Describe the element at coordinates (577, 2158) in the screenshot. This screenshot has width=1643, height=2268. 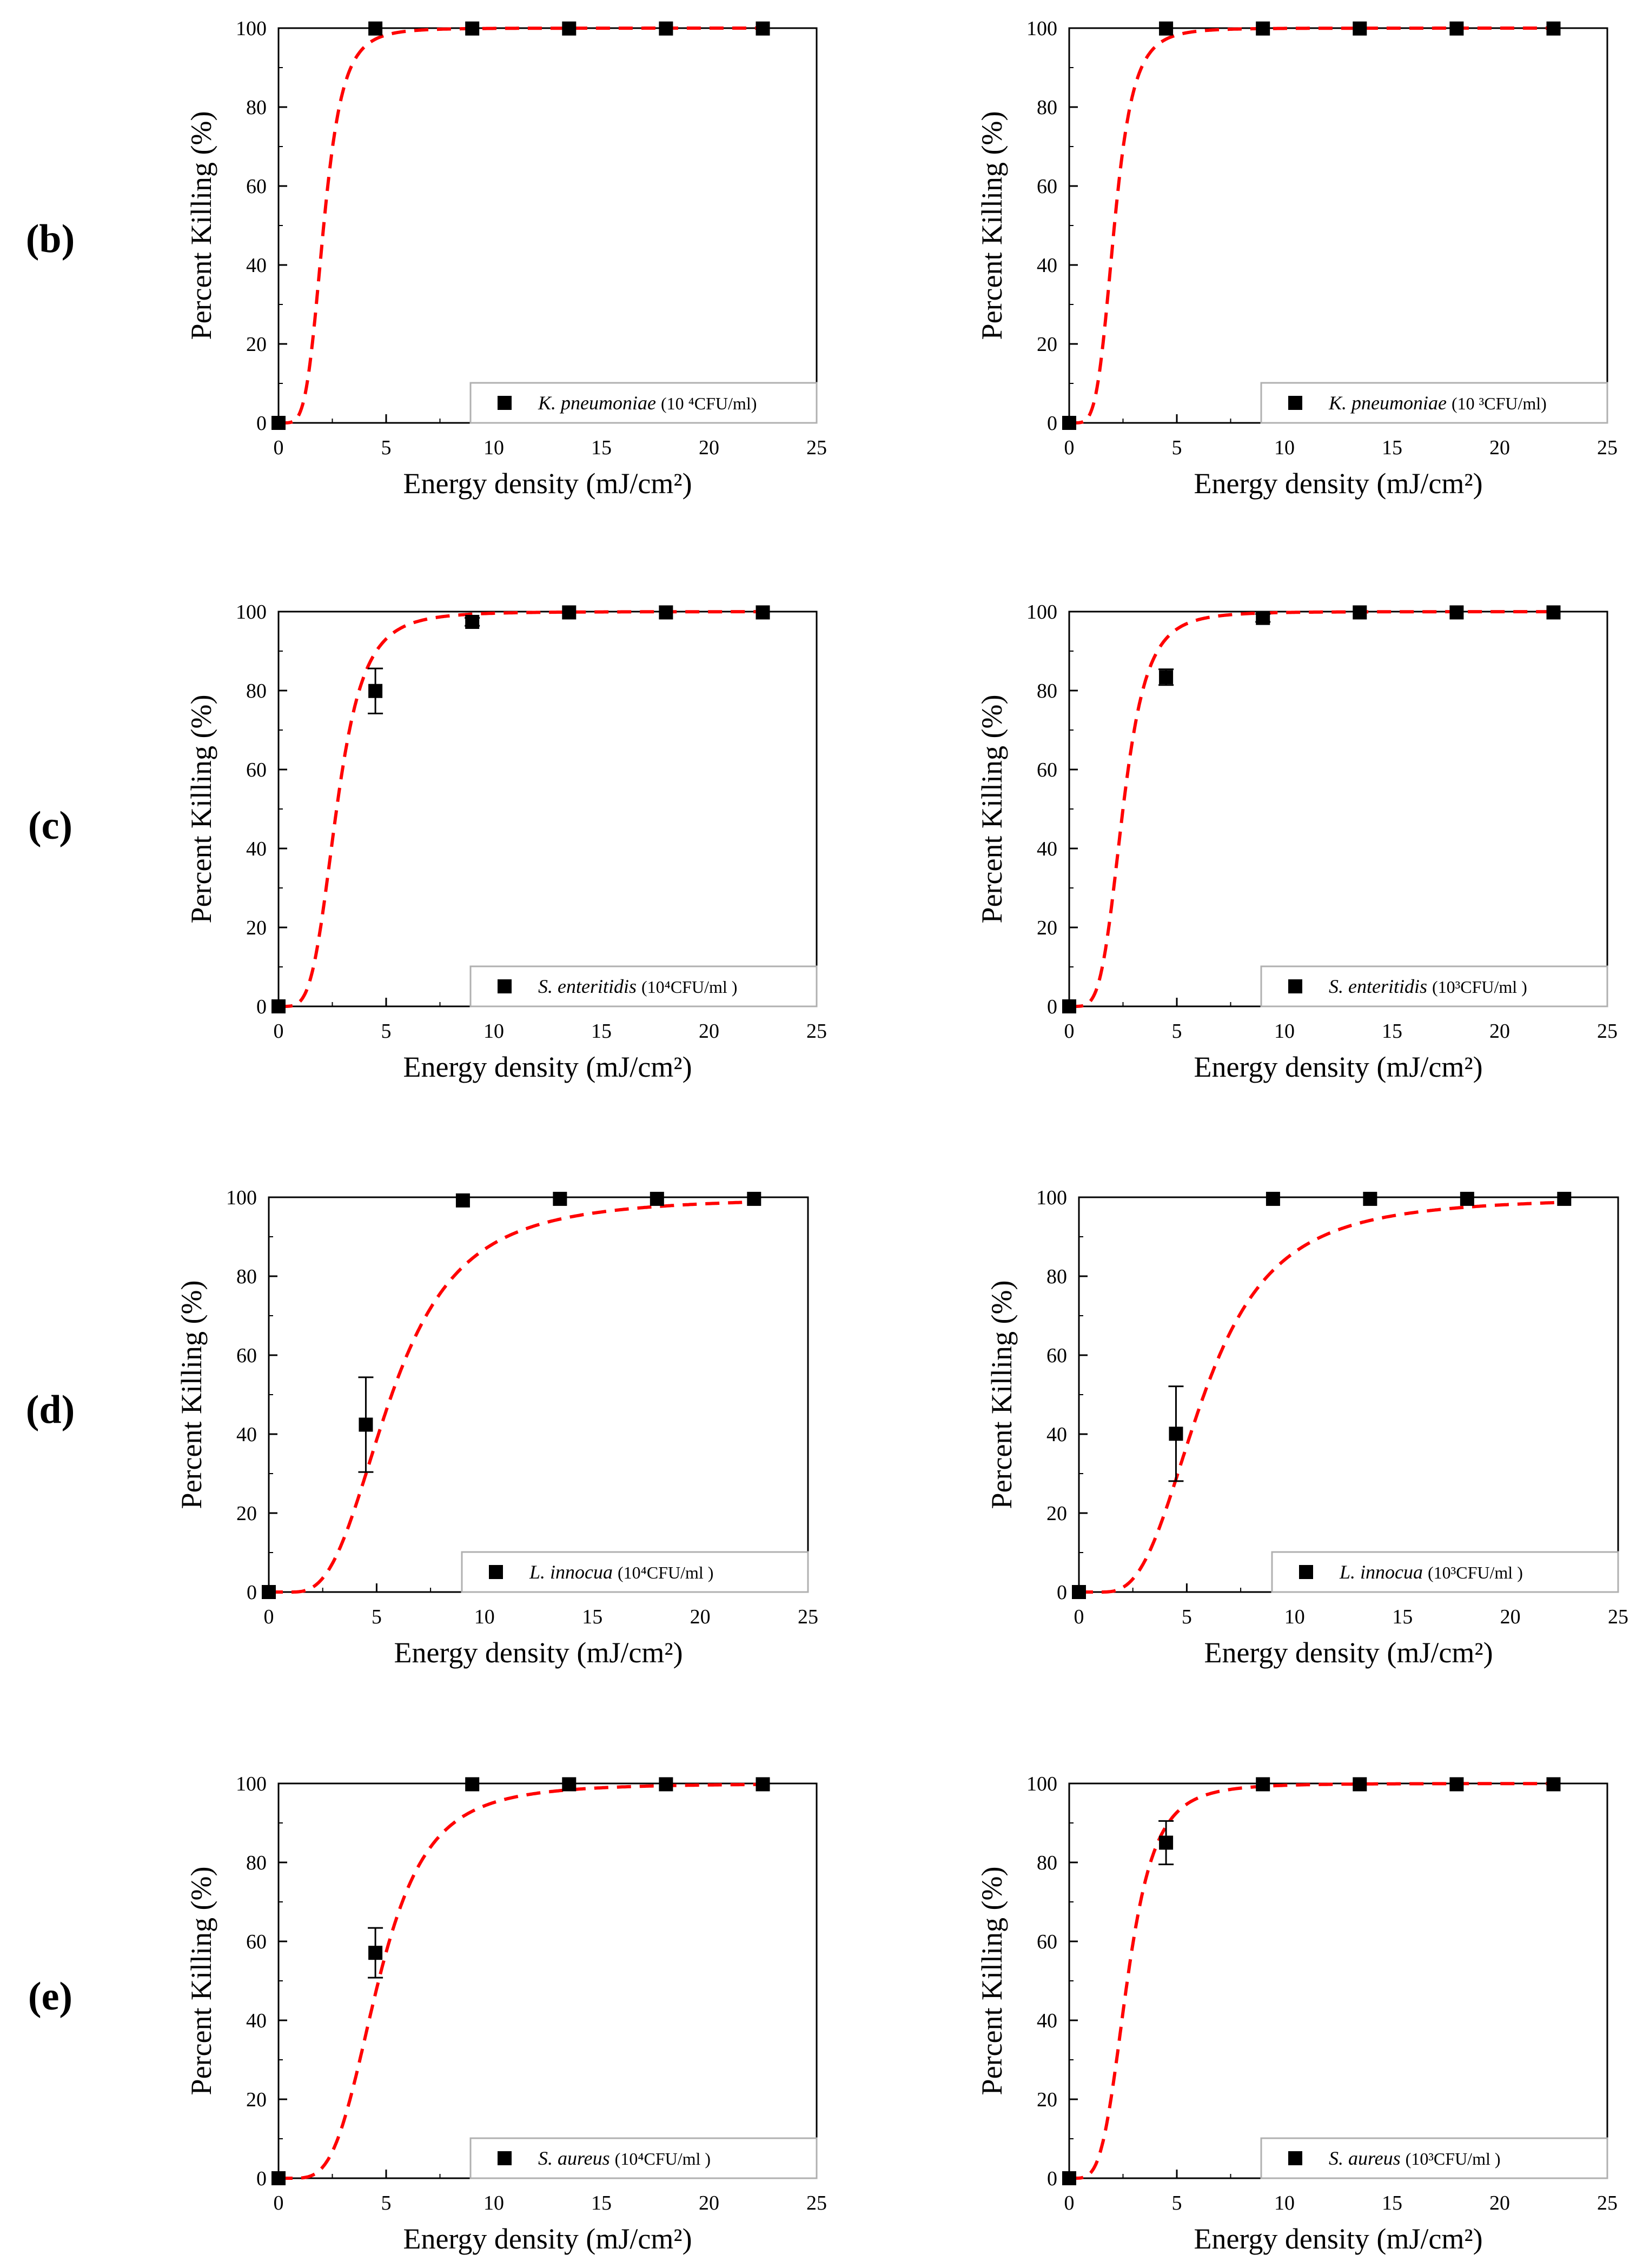
I see `legend-species: S. aureus` at that location.